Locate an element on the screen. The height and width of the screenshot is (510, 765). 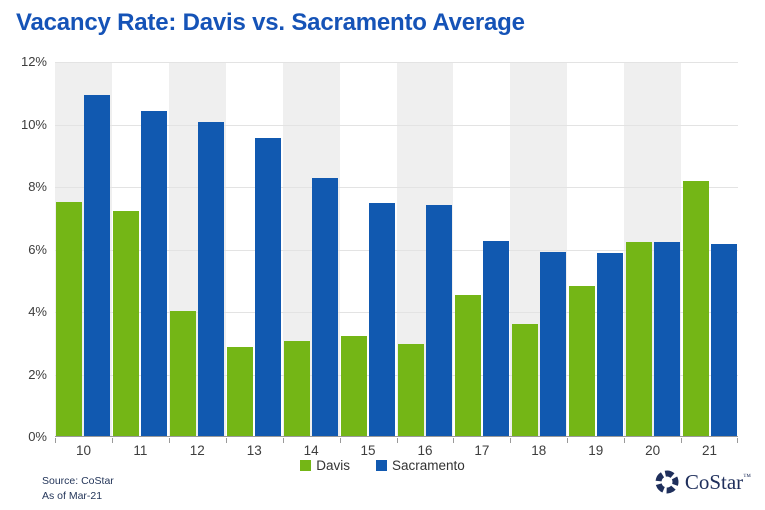
x-tick-label-21: 21 is located at coordinates (710, 450).